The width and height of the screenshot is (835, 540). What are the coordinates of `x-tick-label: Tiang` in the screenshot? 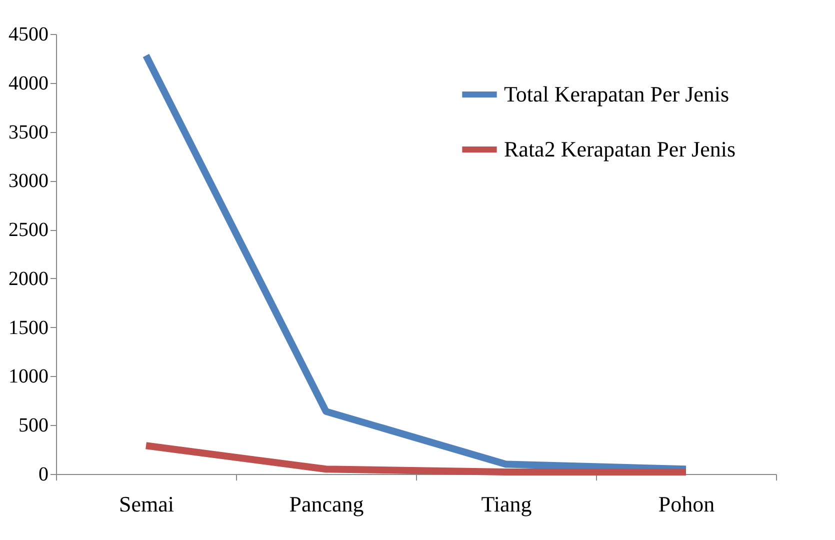 It's located at (506, 504).